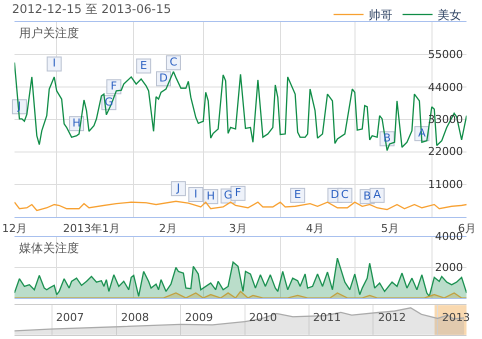 The height and width of the screenshot is (339, 482). What do you see at coordinates (14, 228) in the screenshot?
I see `x-tick-label: 12月` at bounding box center [14, 228].